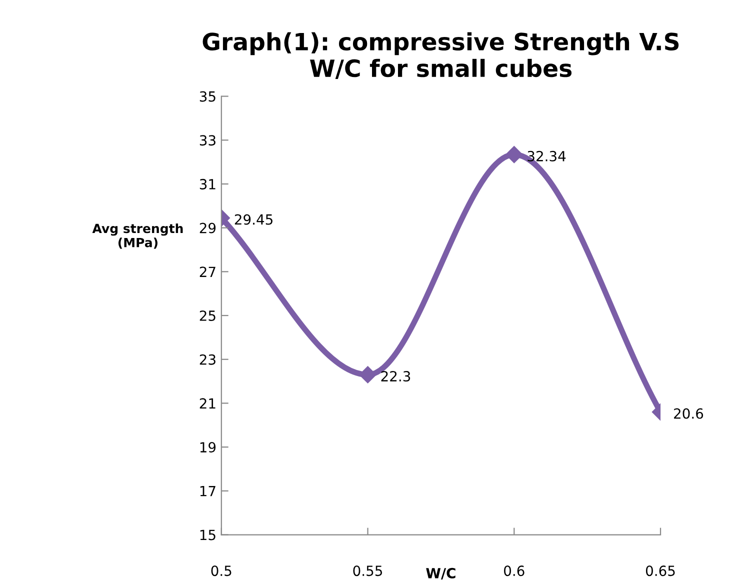  Describe the element at coordinates (514, 571) in the screenshot. I see `x-tick-label: 0.6` at that location.